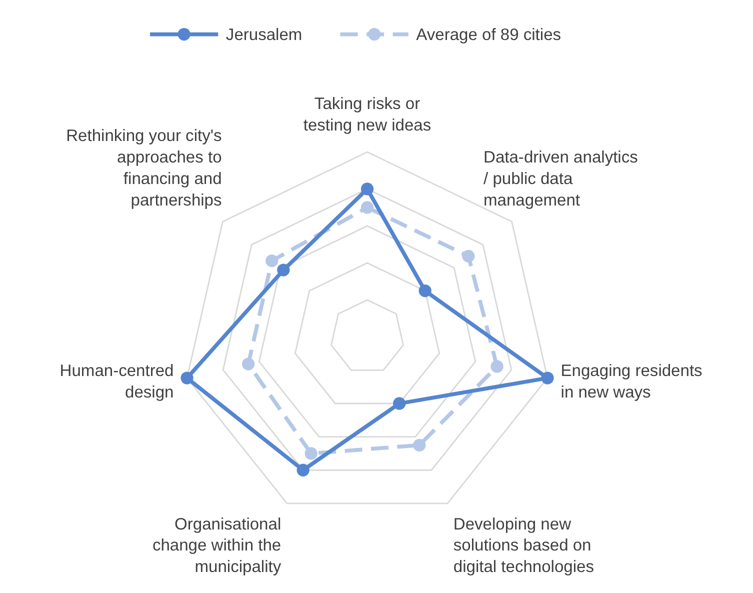 Image resolution: width=753 pixels, height=593 pixels. I want to click on spoke-label: Developing new solutions based on digital technologies, so click(523, 545).